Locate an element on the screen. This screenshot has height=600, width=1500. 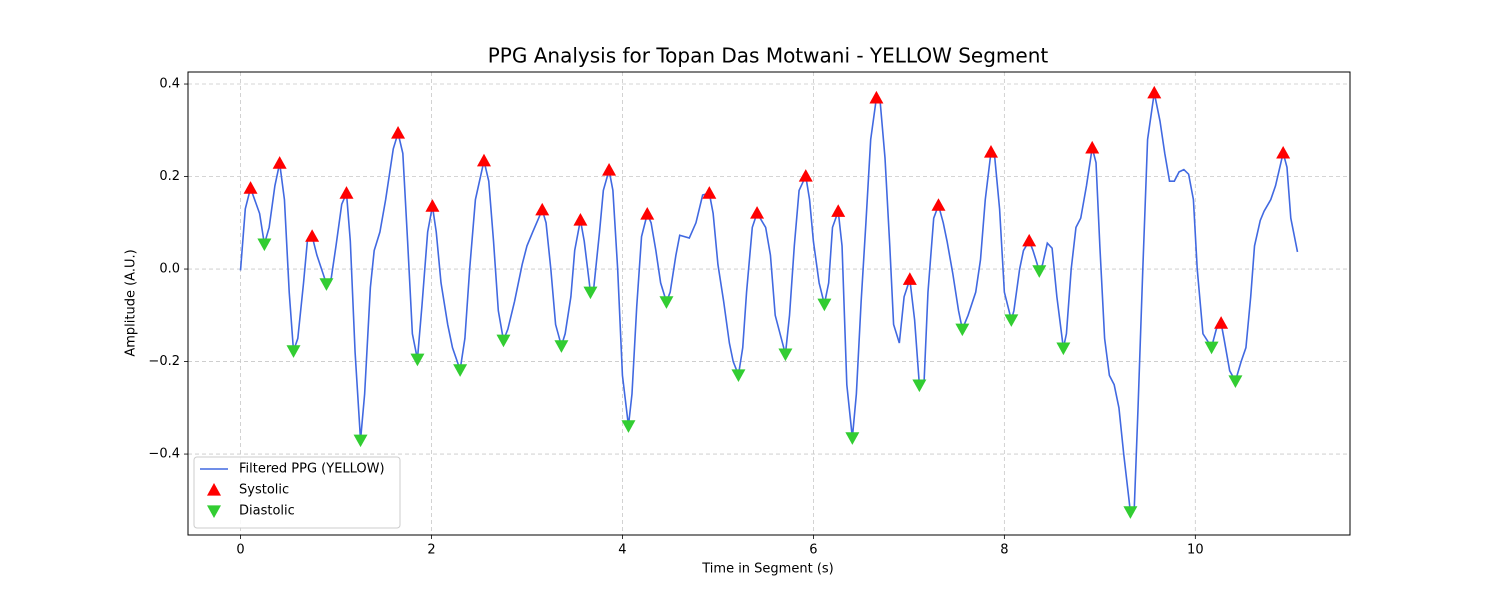
legend-box is located at coordinates (297, 492).